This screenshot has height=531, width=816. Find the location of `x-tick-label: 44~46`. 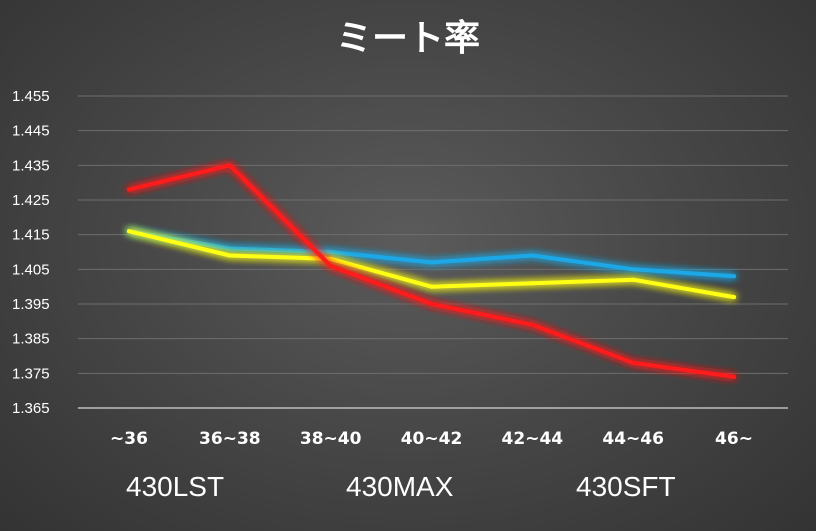

x-tick-label: 44~46 is located at coordinates (633, 439).